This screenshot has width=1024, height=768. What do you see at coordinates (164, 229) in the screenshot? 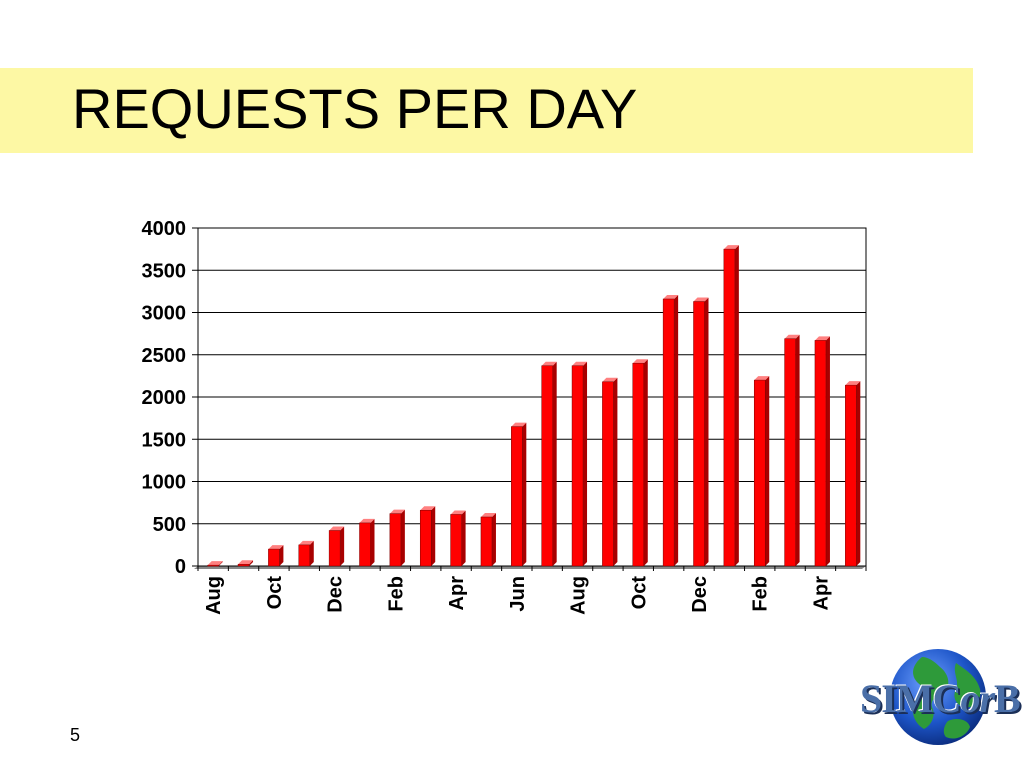
I see `y-tick-label: 4000` at bounding box center [164, 229].